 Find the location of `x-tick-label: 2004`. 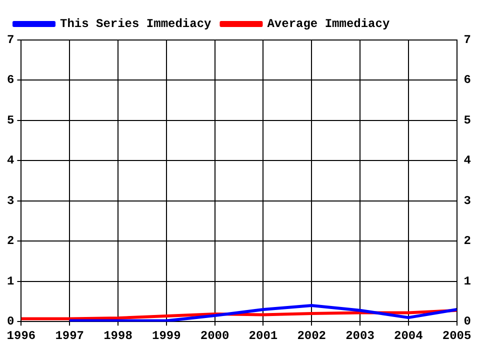

x-tick-label: 2004 is located at coordinates (408, 335).